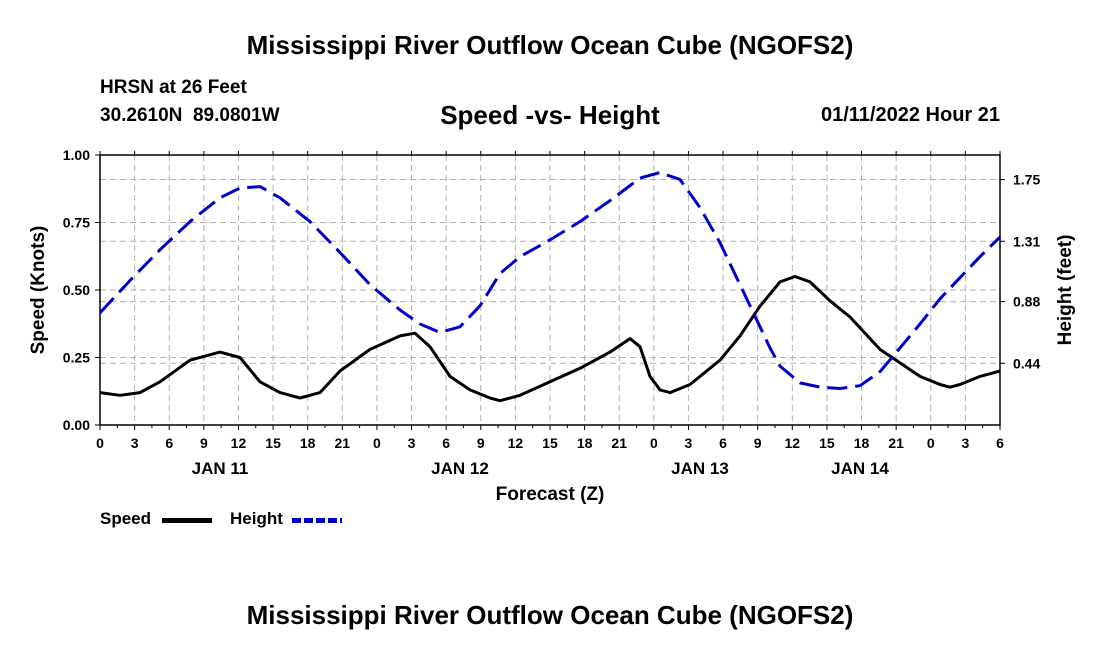  Describe the element at coordinates (550, 494) in the screenshot. I see `x-axis-title: Forecast (Z)` at that location.